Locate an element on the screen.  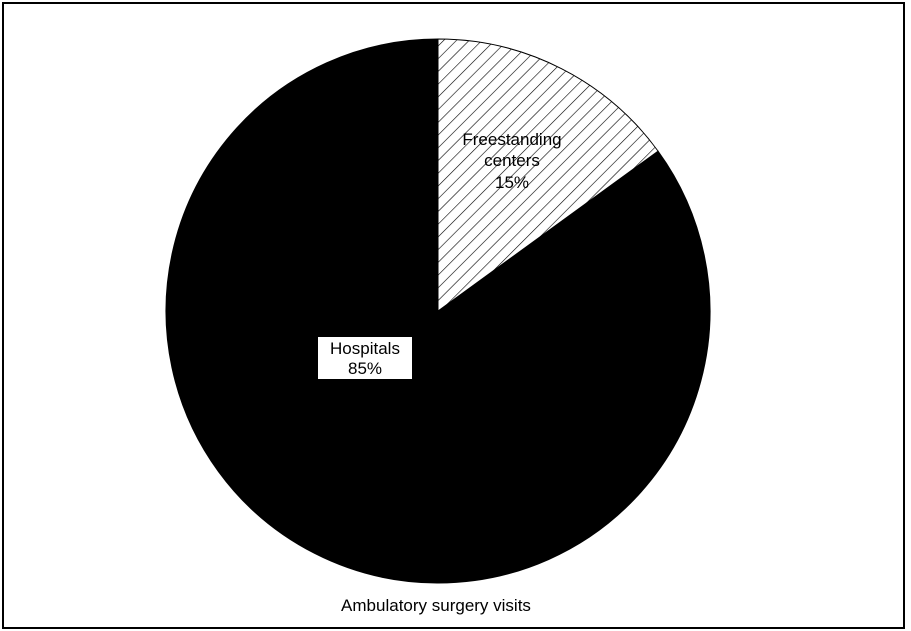
slice-label-freestanding: Freestanding centers 15% is located at coordinates (511, 161).